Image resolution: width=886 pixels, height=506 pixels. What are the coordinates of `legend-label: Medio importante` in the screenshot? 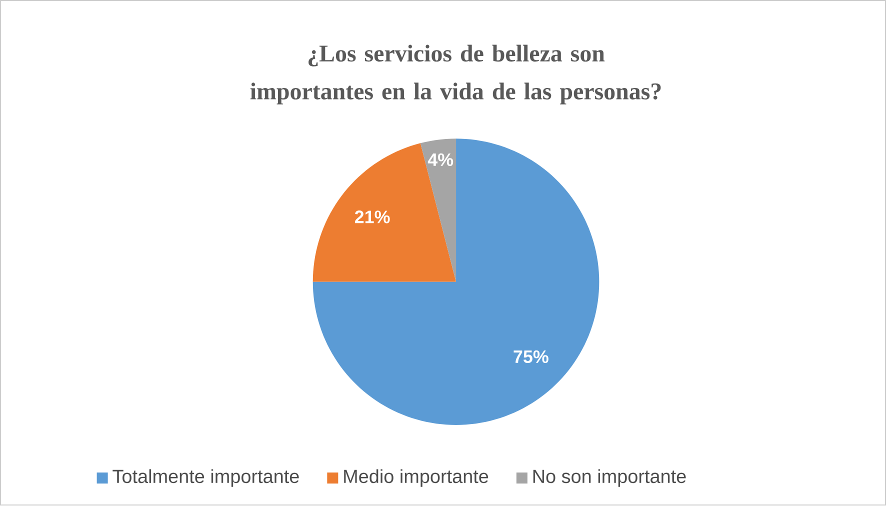 It's located at (416, 478).